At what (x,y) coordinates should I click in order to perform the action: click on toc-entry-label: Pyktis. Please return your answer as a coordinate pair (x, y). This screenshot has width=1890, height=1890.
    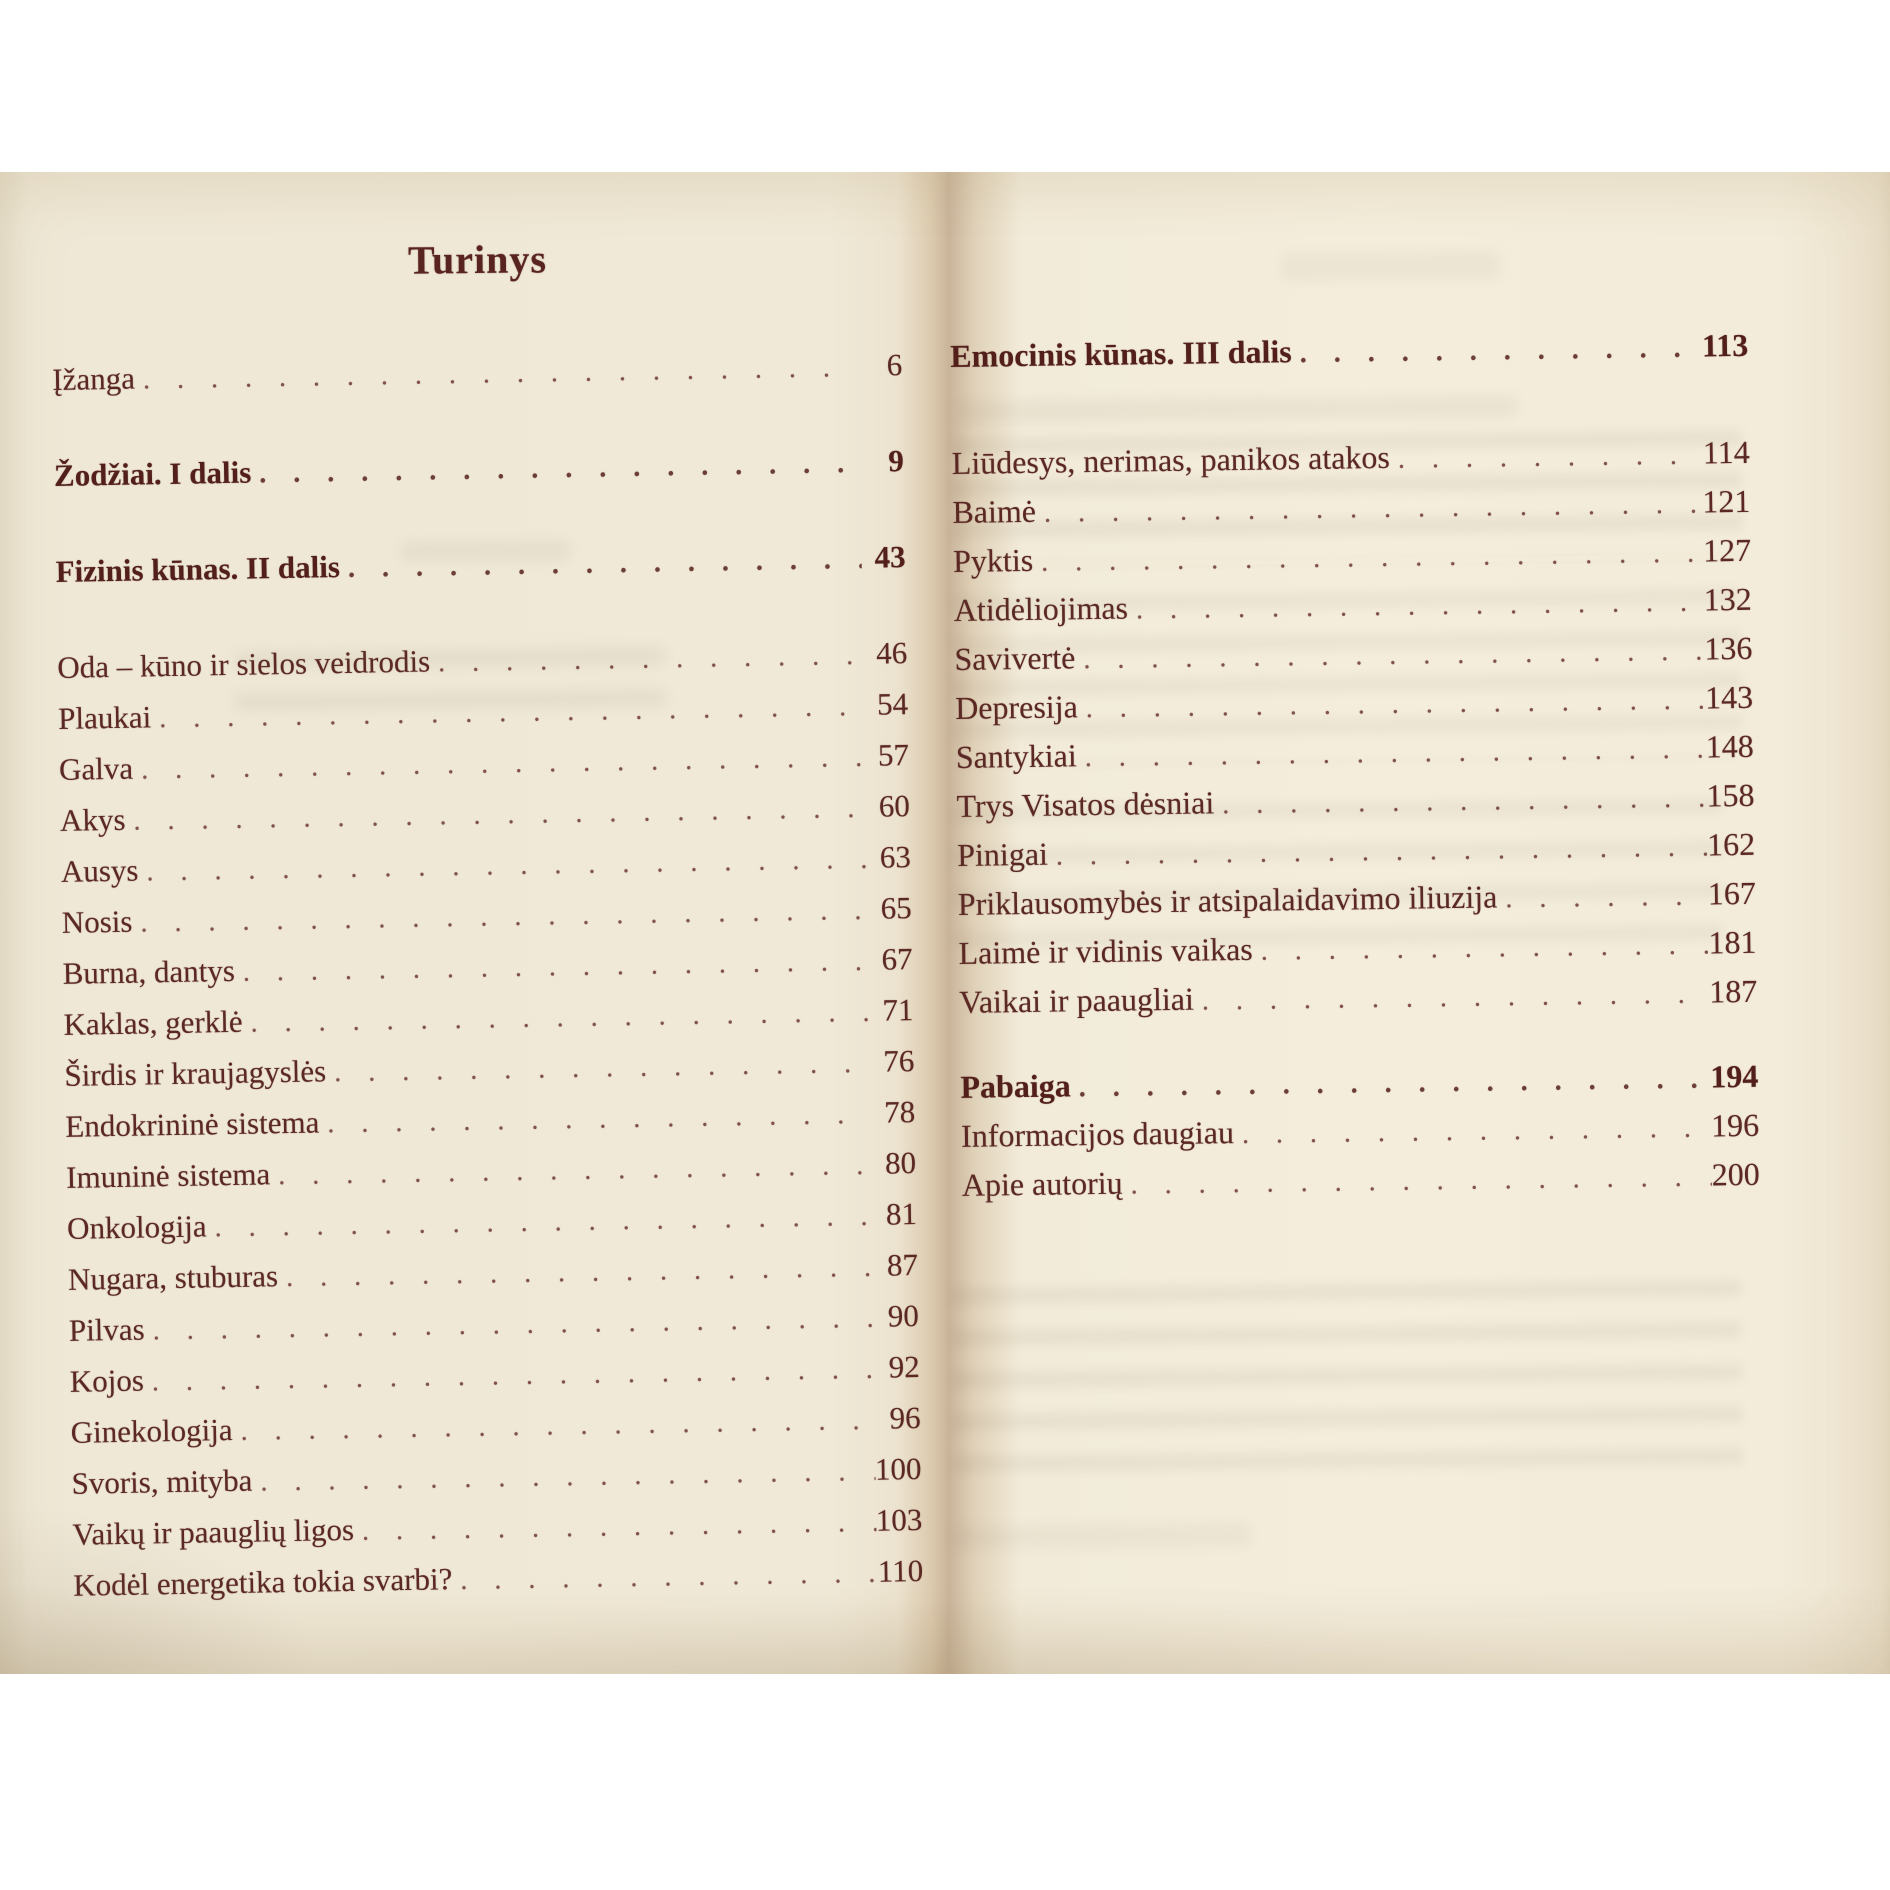
    Looking at the image, I should click on (993, 560).